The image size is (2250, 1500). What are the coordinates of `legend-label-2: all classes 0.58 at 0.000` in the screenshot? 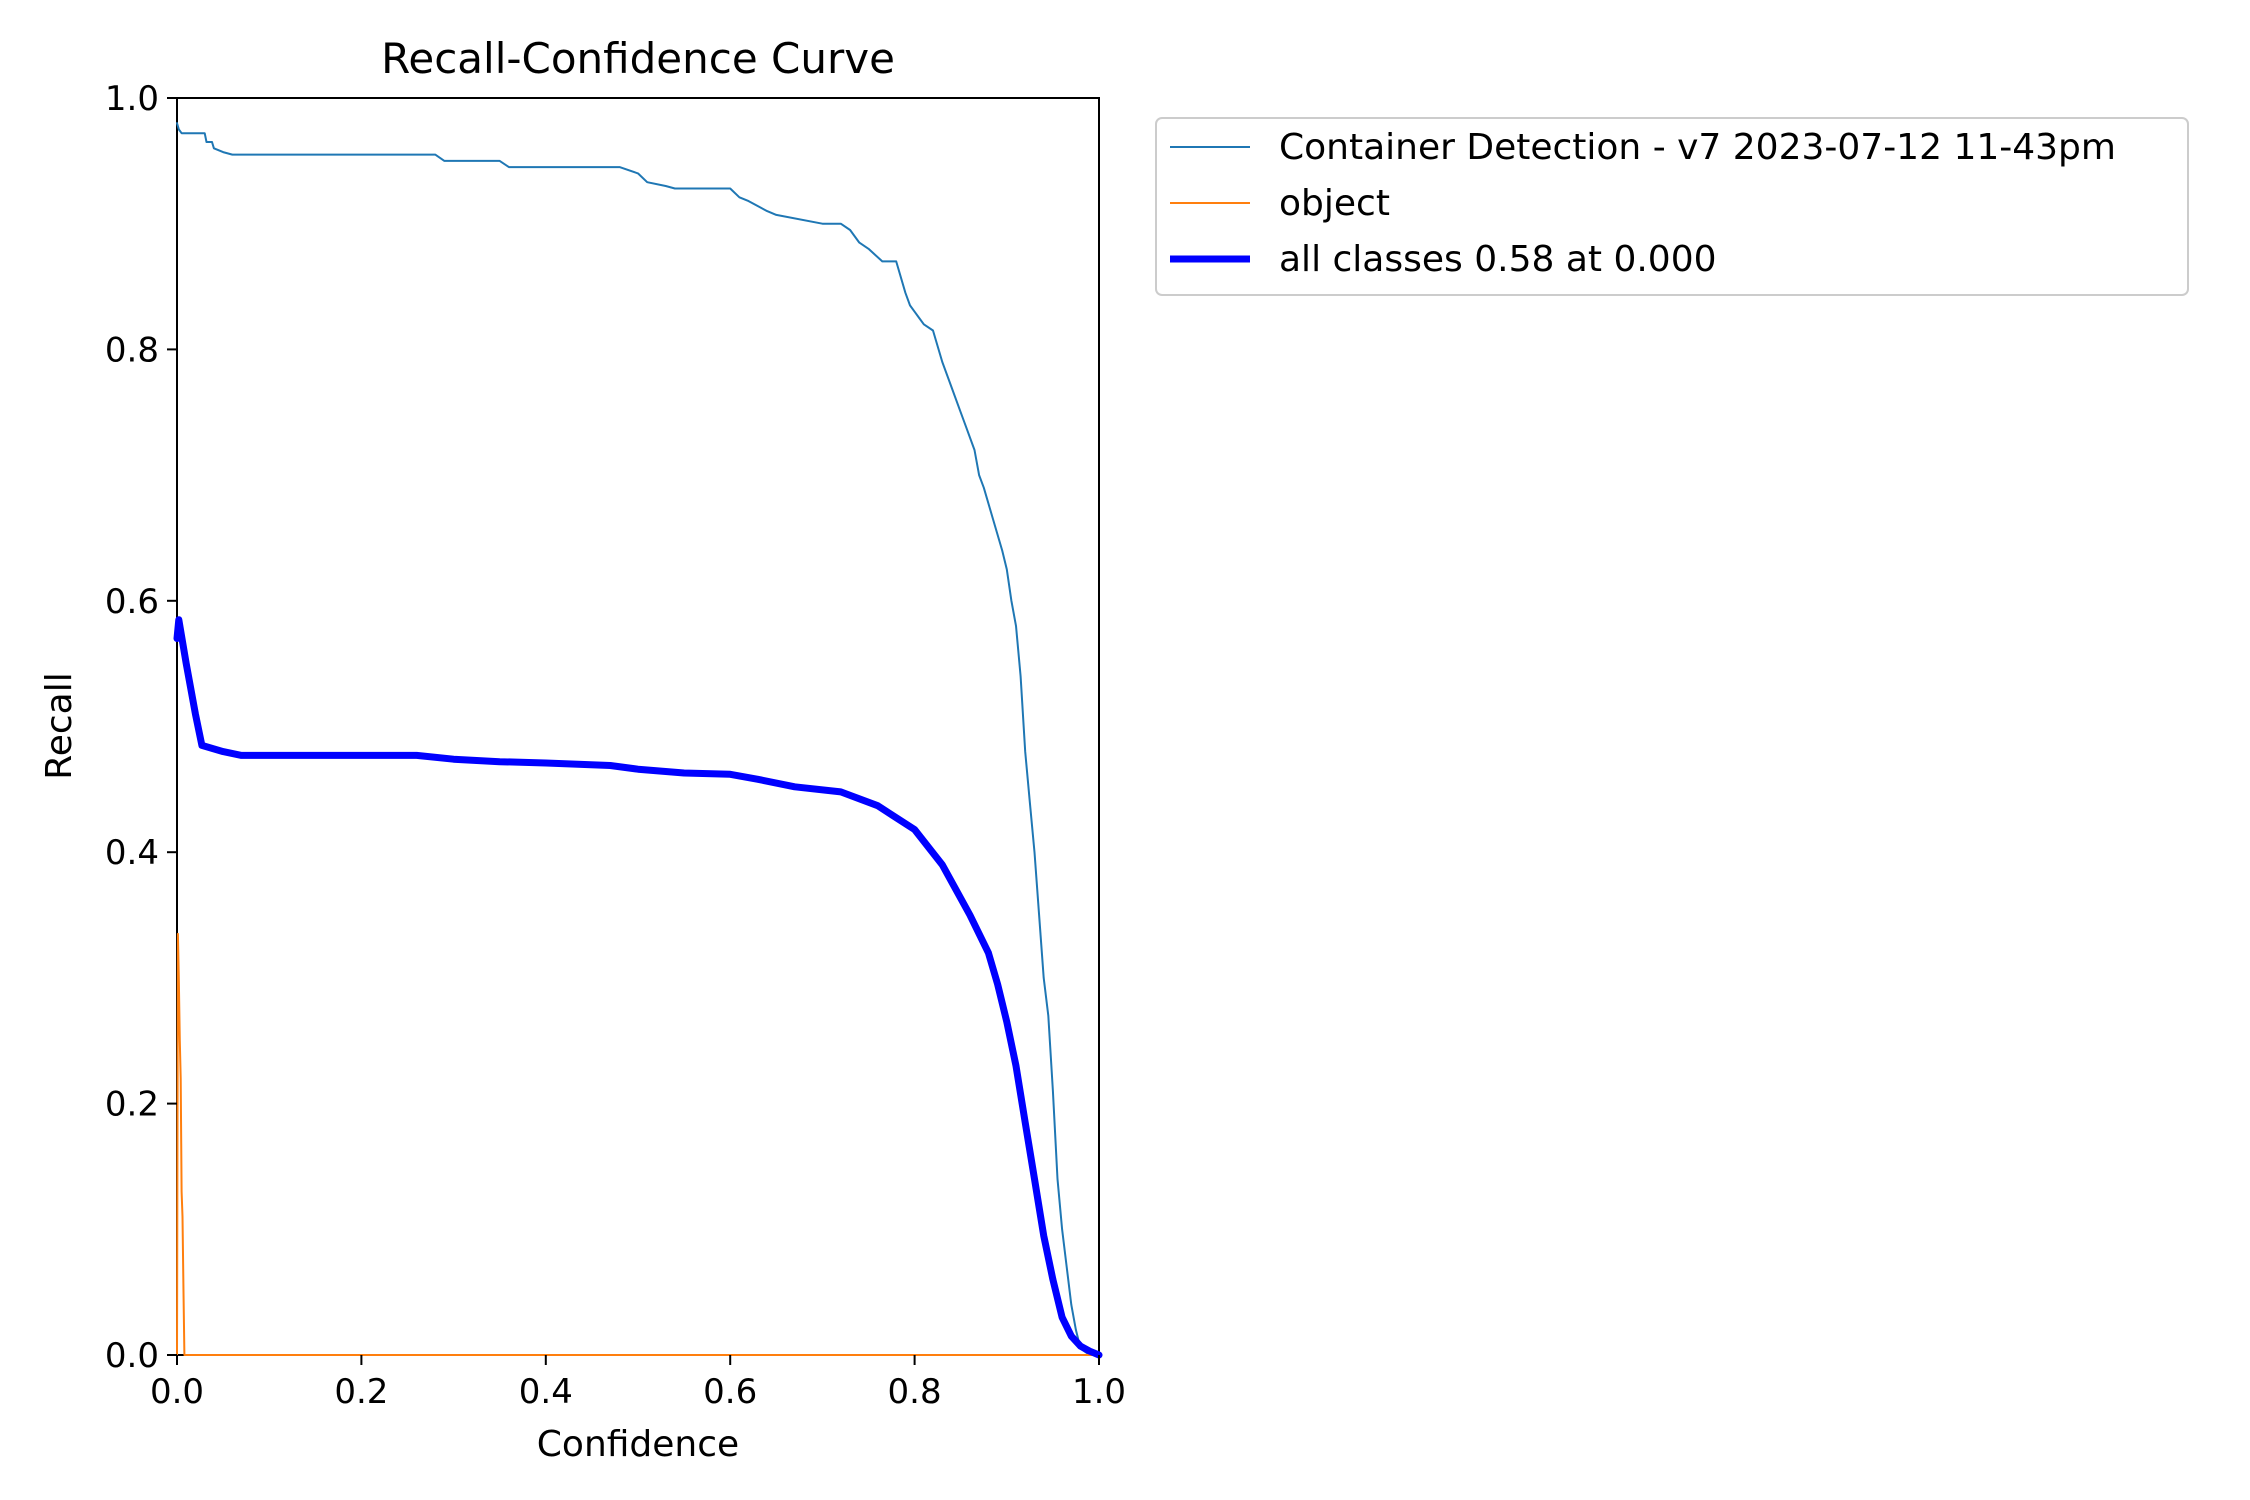 It's located at (1498, 259).